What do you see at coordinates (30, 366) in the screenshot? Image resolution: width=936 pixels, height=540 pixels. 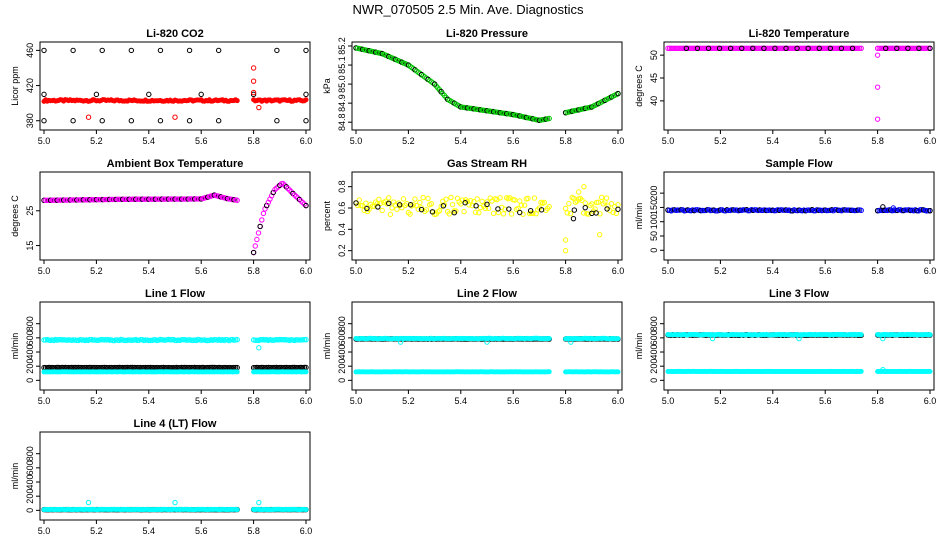 I see `y-tick-label: 200` at bounding box center [30, 366].